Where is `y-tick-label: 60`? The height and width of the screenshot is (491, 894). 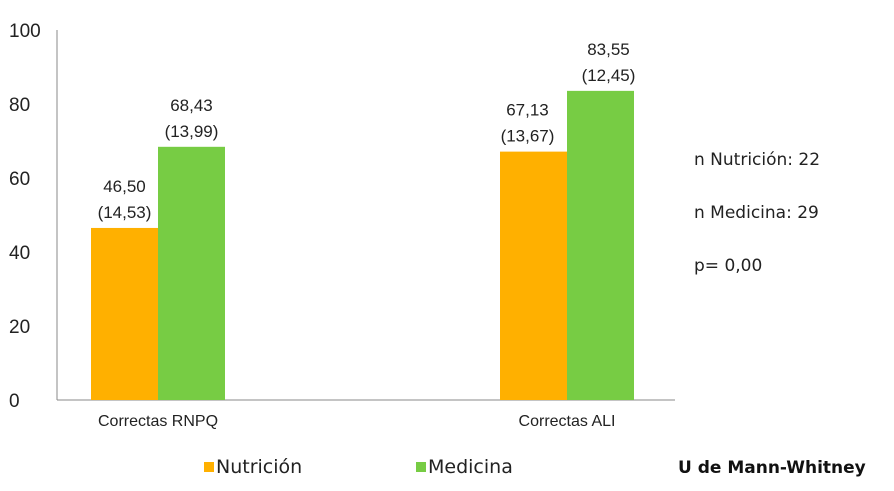 y-tick-label: 60 is located at coordinates (19, 179).